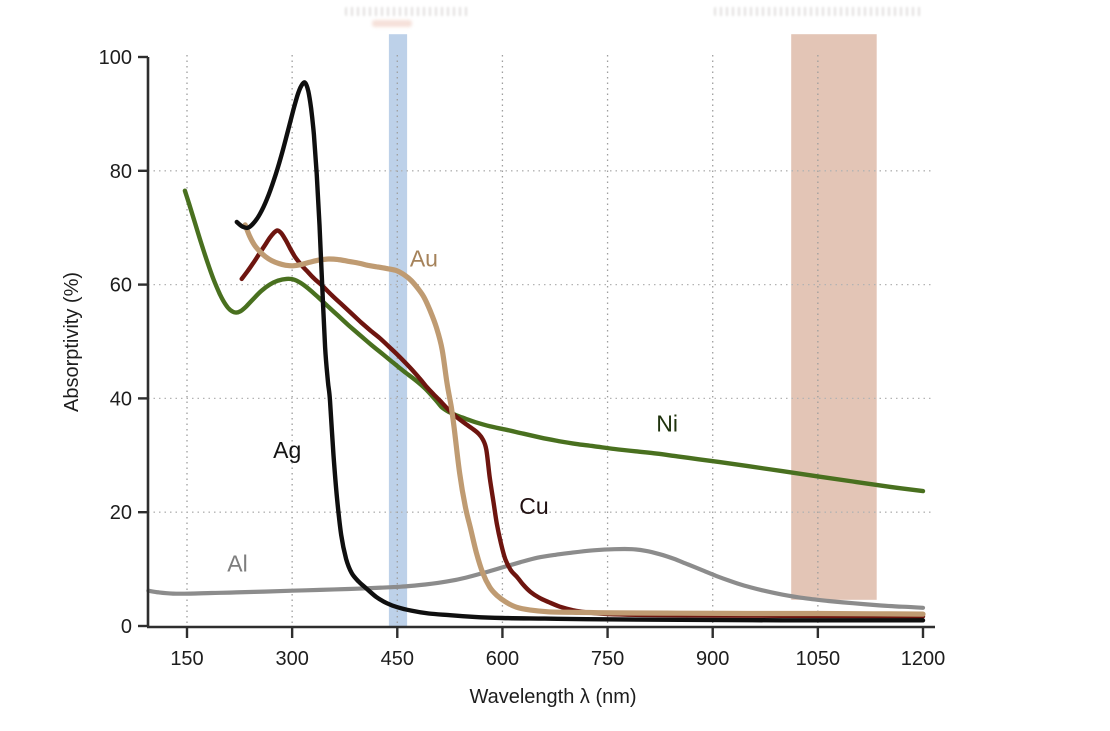 The height and width of the screenshot is (731, 1110). What do you see at coordinates (818, 659) in the screenshot?
I see `x-tick-label-1050: 1050` at bounding box center [818, 659].